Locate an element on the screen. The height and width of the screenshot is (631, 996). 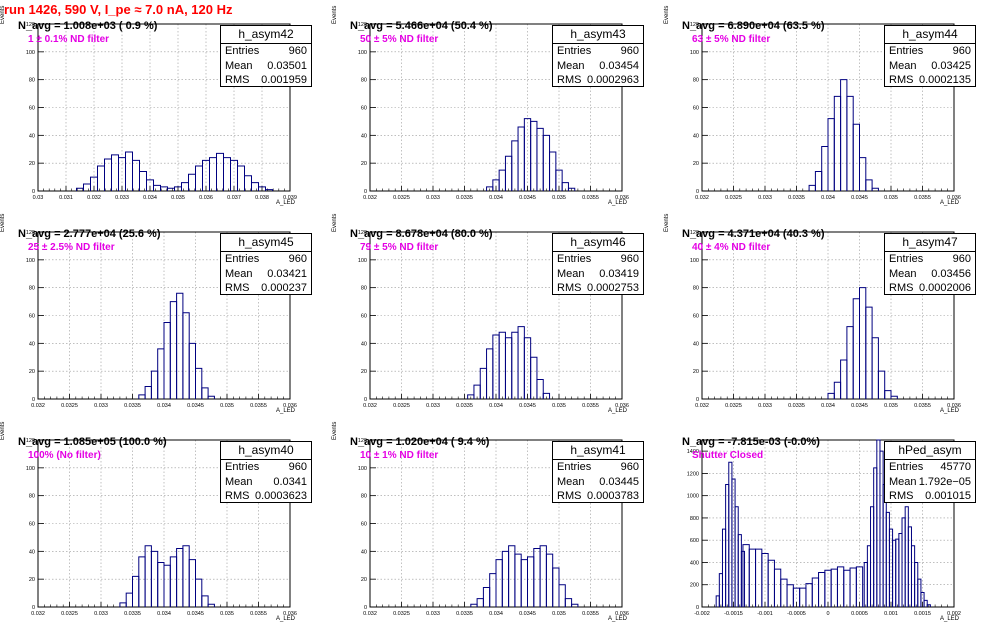
x-tick-label: 0.031 is located at coordinates (66, 198).